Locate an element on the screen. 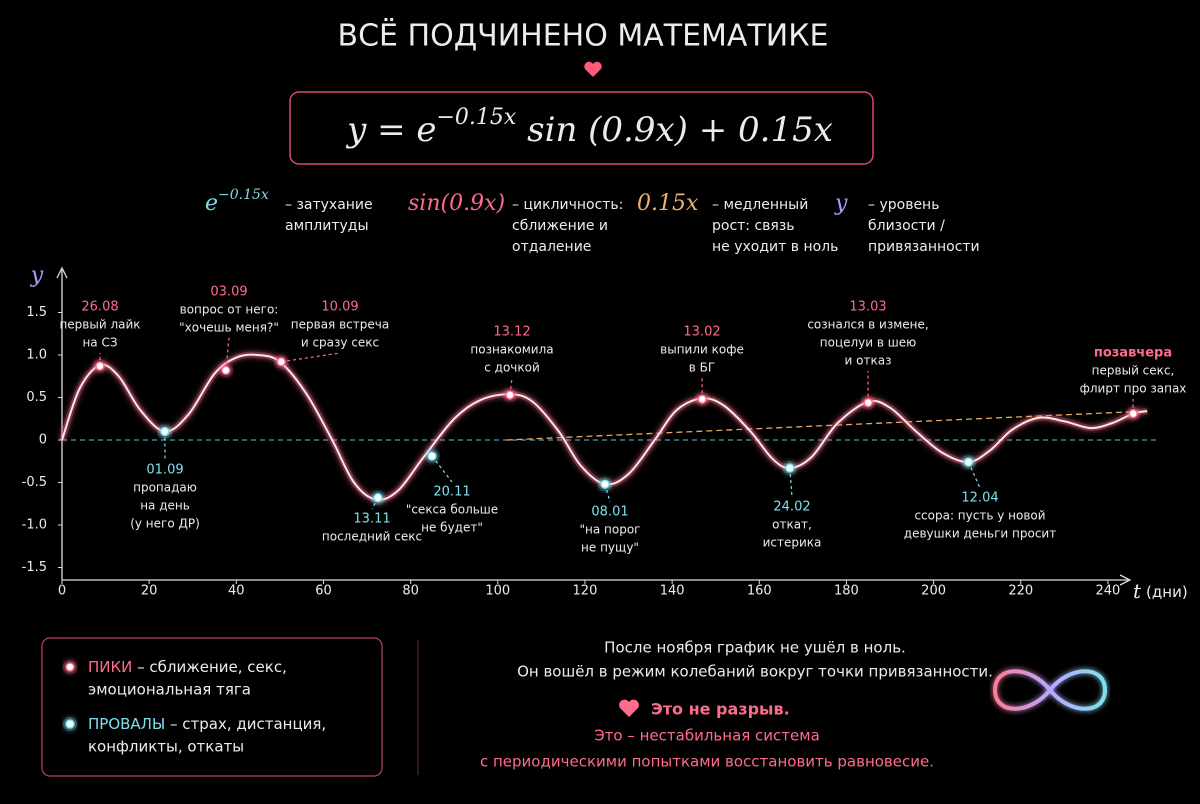 The height and width of the screenshot is (804, 1200). event-date: 20.11 is located at coordinates (451, 492).